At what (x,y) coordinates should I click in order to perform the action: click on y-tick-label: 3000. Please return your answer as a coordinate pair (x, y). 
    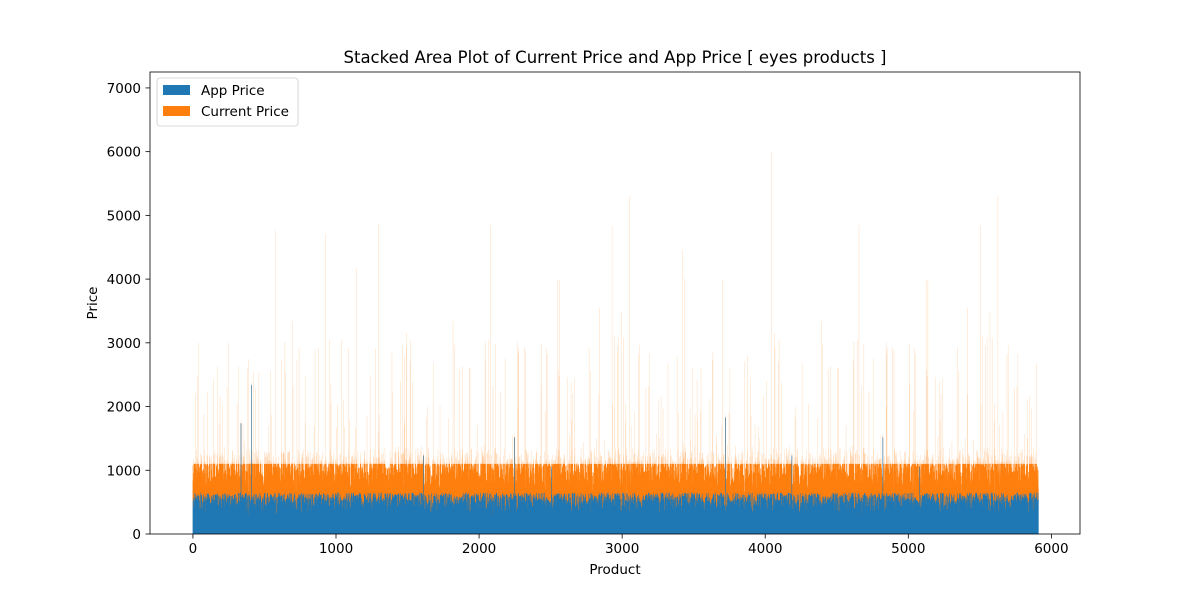
    Looking at the image, I should click on (124, 344).